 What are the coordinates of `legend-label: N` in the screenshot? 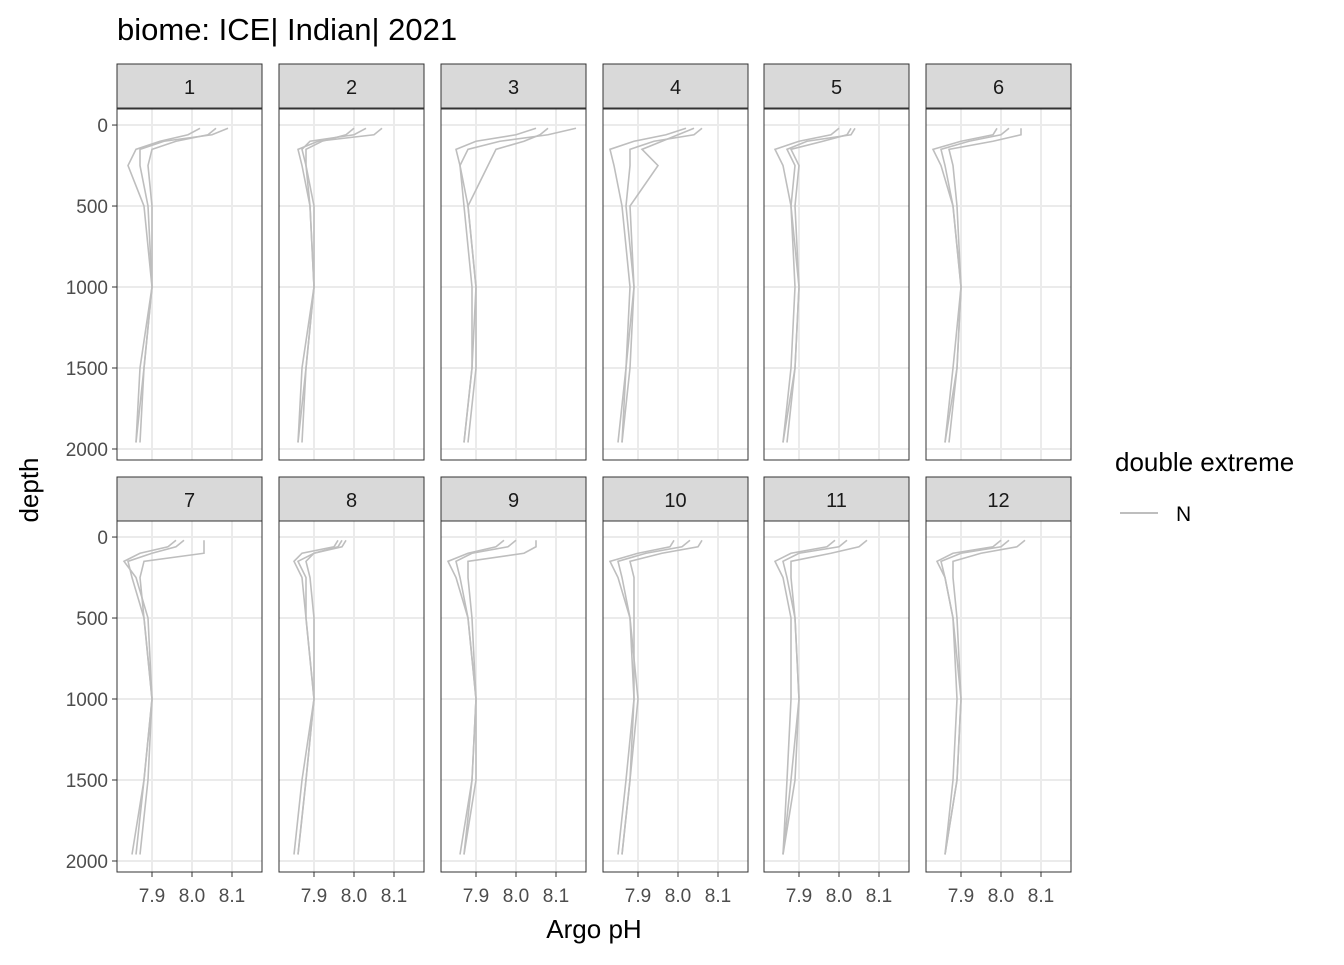 It's located at (1183, 514).